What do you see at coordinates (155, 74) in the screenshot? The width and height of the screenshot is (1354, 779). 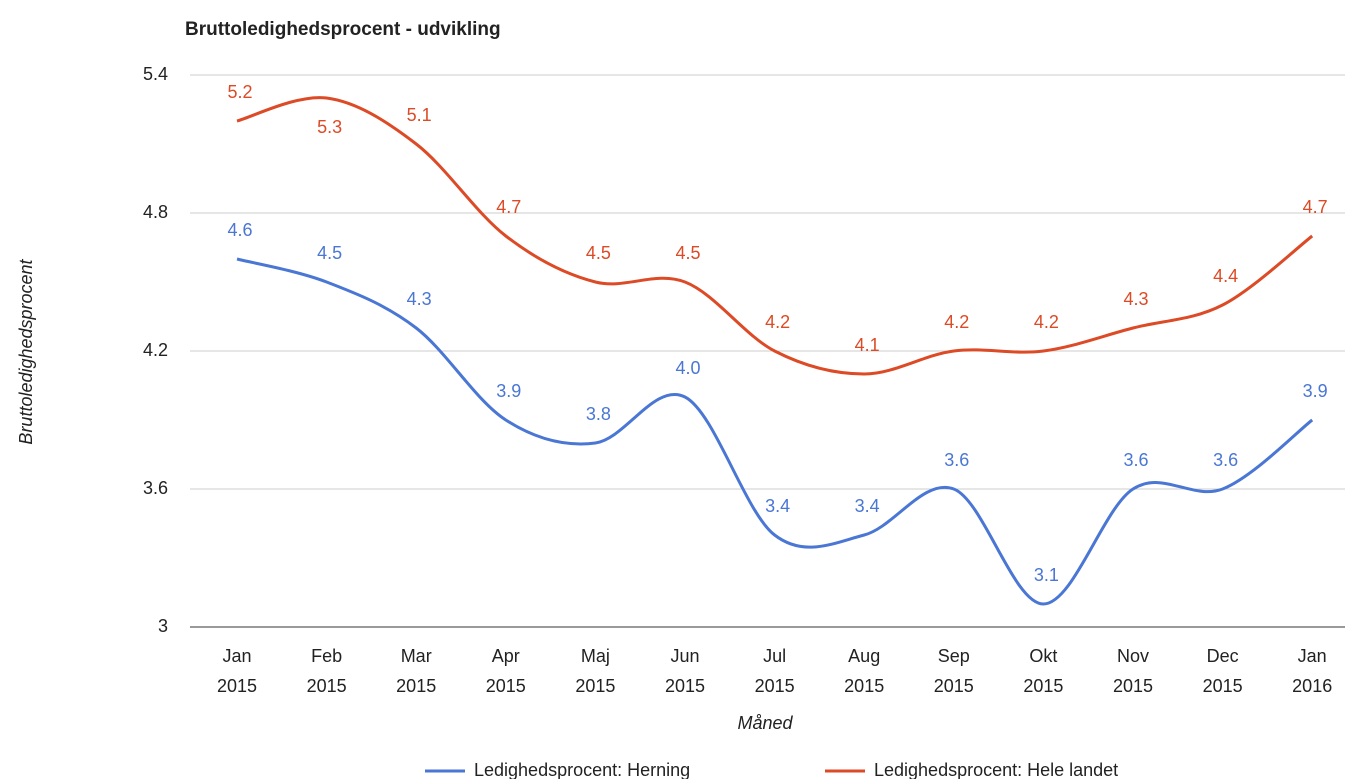 I see `y-tick-label: 5.4` at bounding box center [155, 74].